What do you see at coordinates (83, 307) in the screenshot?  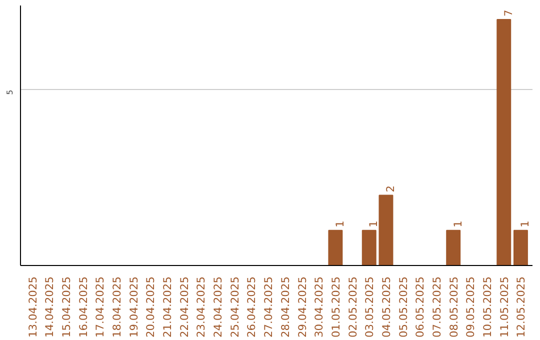 I see `x-tick-label: 16.04.2025` at bounding box center [83, 307].